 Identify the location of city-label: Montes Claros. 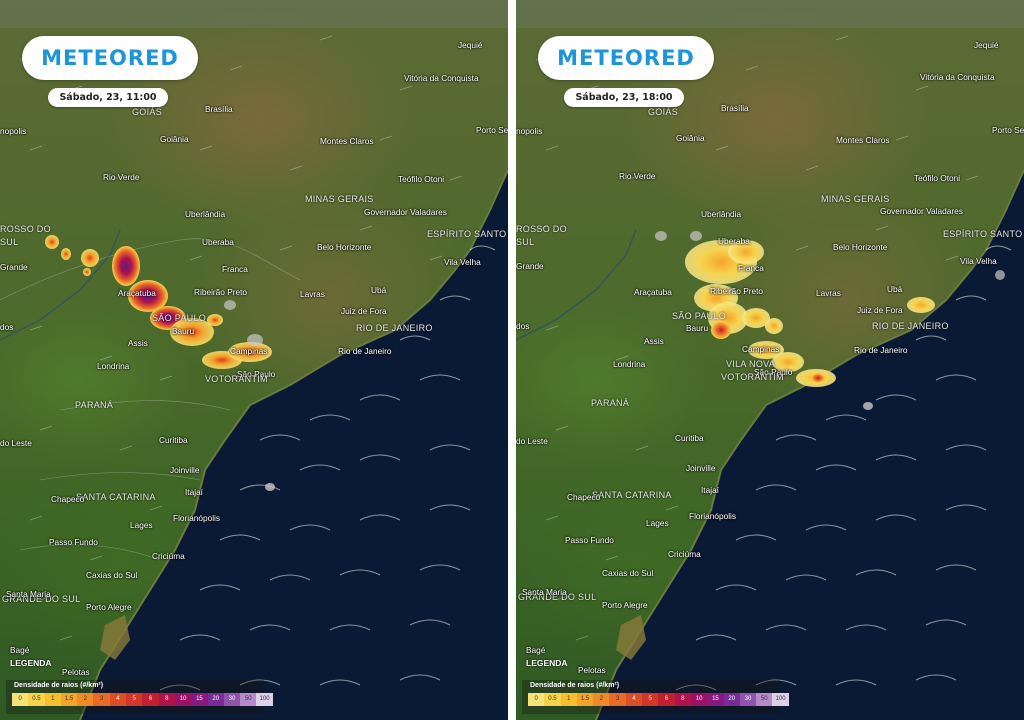
(347, 141).